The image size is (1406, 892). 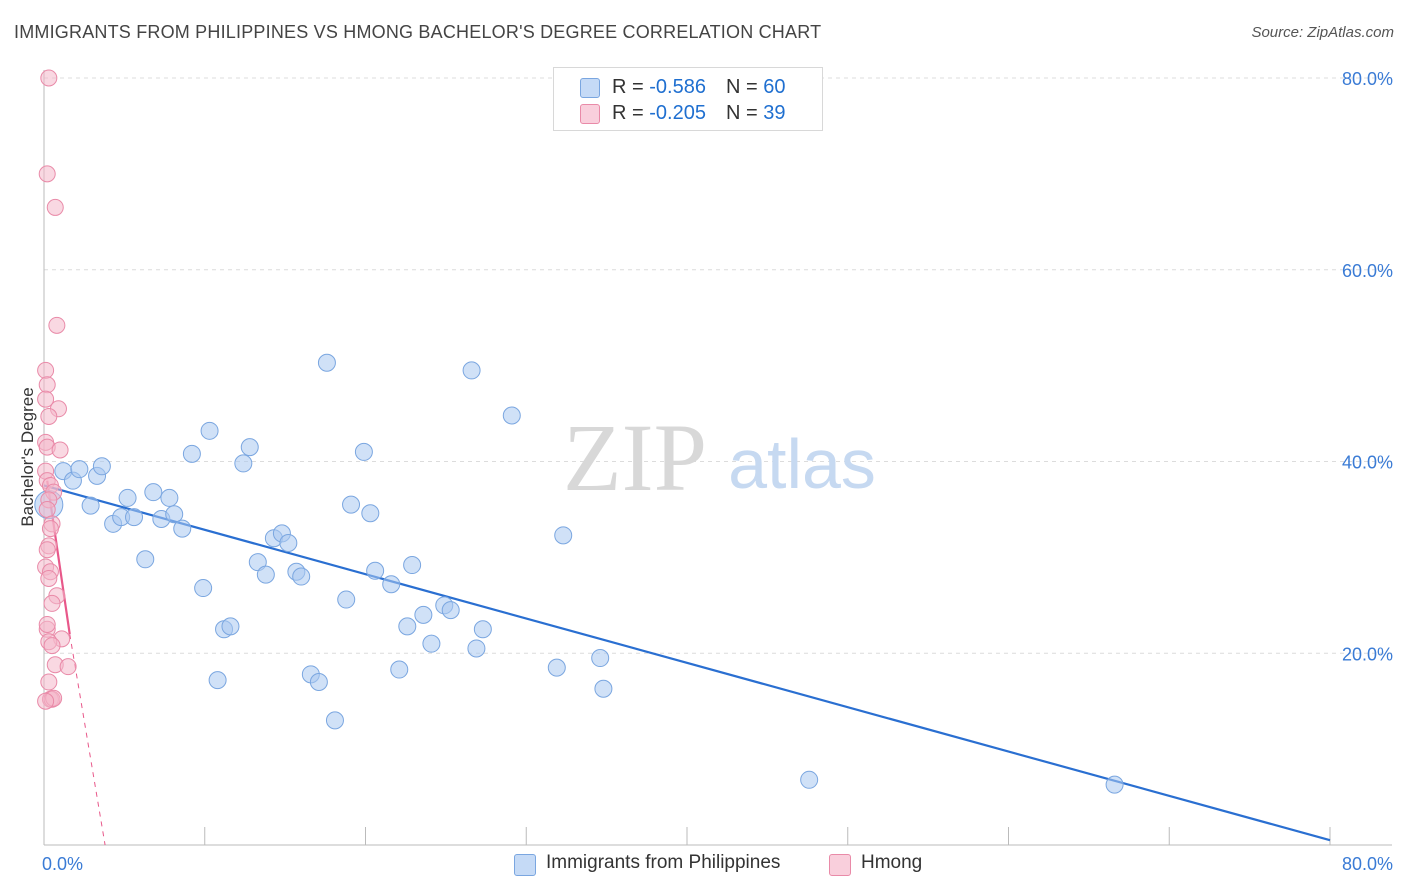 I want to click on legend-r-value: -0.205, so click(x=677, y=113).